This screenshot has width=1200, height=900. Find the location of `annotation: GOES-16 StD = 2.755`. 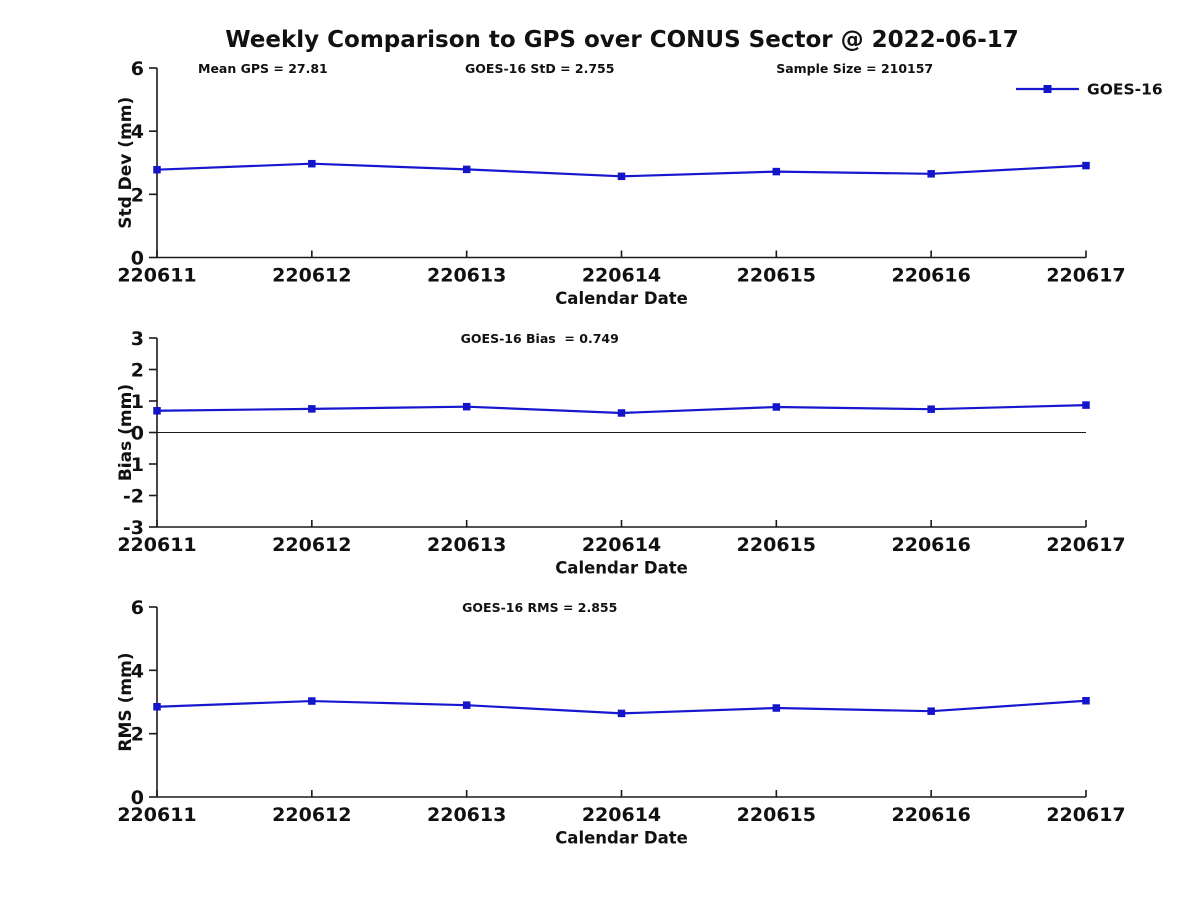

annotation: GOES-16 StD = 2.755 is located at coordinates (539, 68).